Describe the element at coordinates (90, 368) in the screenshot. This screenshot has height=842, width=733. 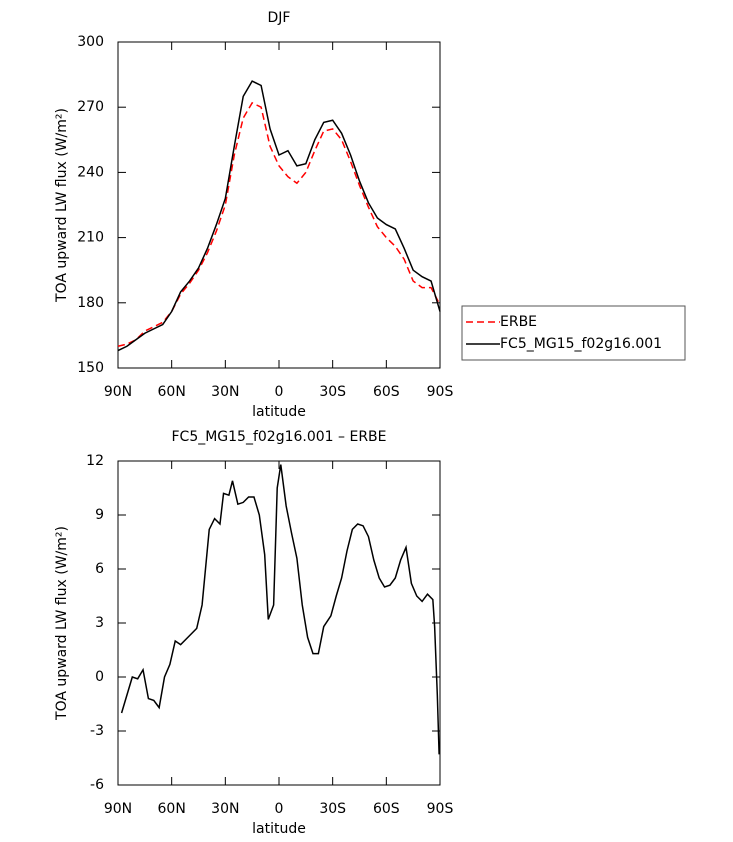
I see `y-tick-label: 150` at that location.